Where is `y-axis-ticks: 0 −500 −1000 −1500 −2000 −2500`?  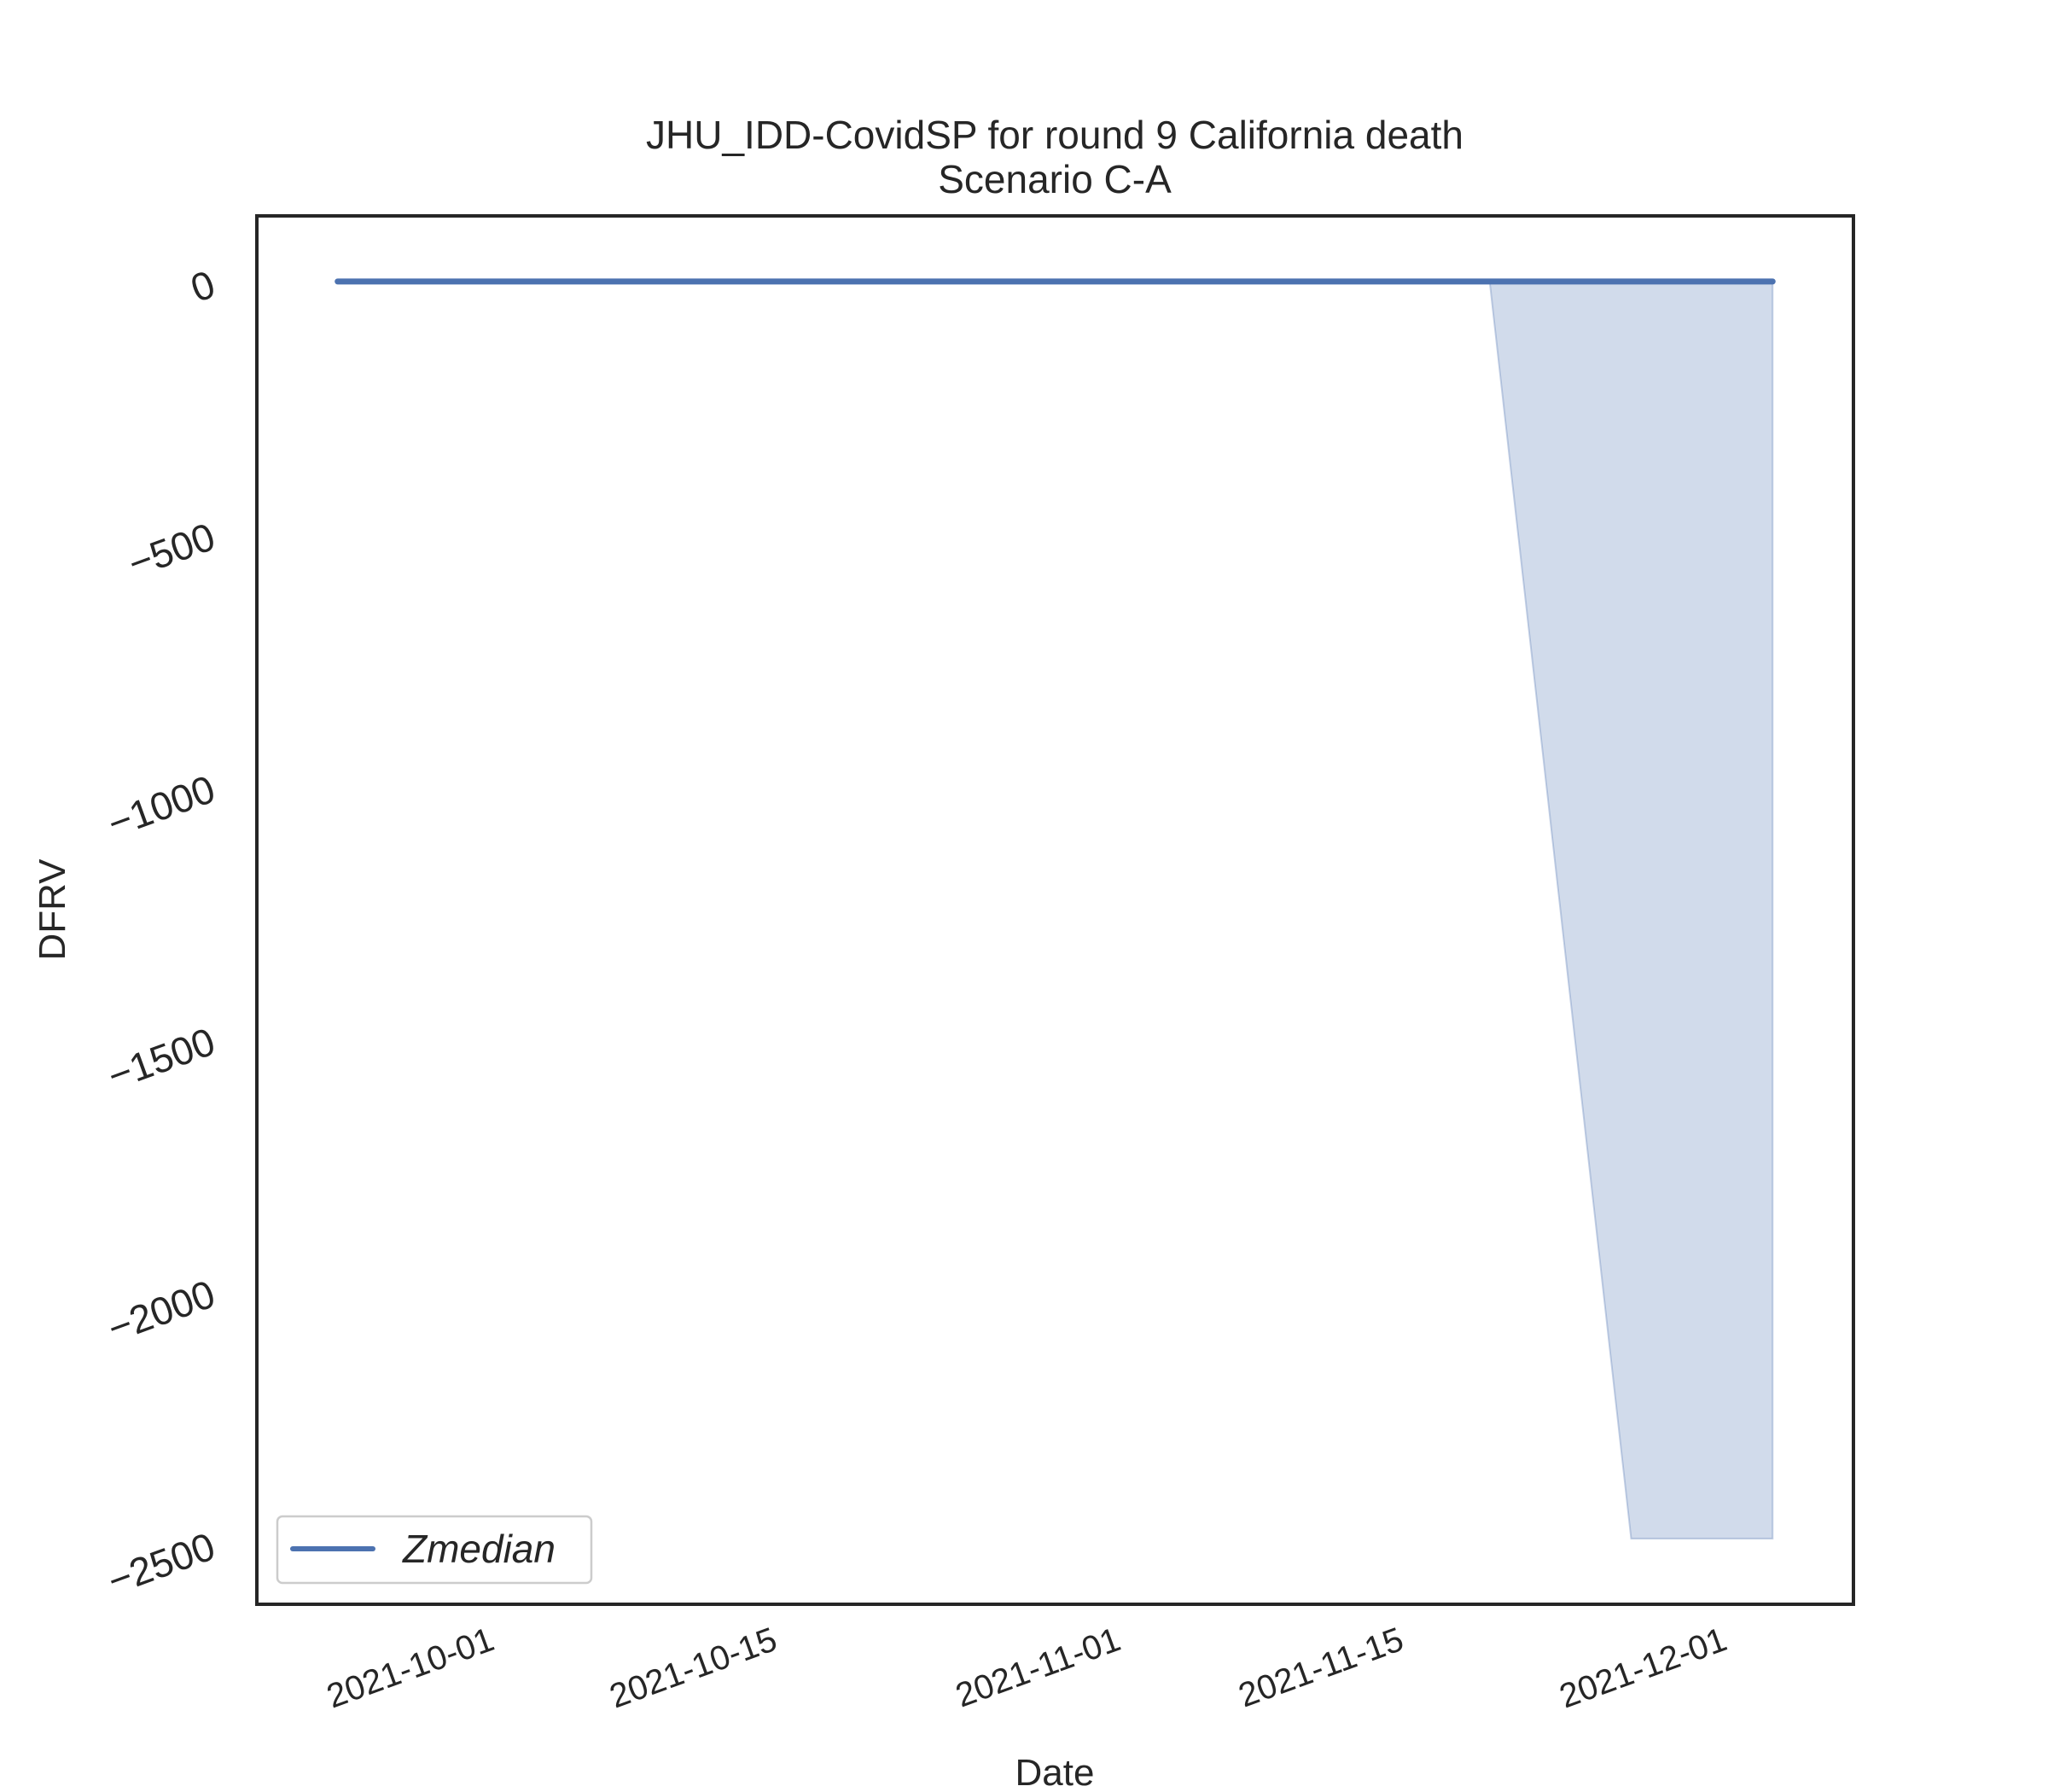
y-axis-ticks: 0 −500 −1000 −1500 −2000 −2500 is located at coordinates (161, 932).